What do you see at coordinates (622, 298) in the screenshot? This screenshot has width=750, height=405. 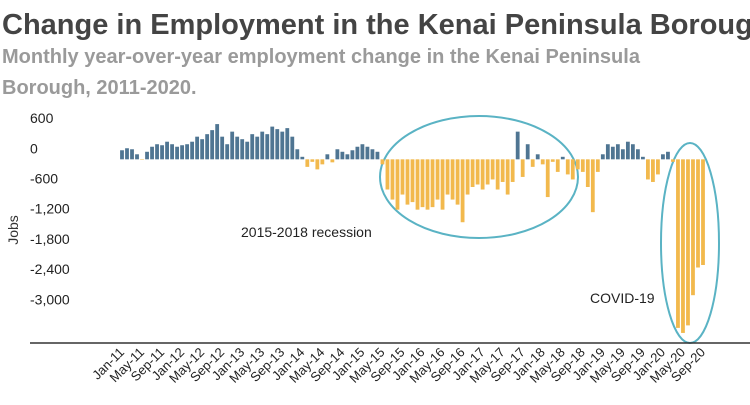 I see `annotation: COVID-19` at bounding box center [622, 298].